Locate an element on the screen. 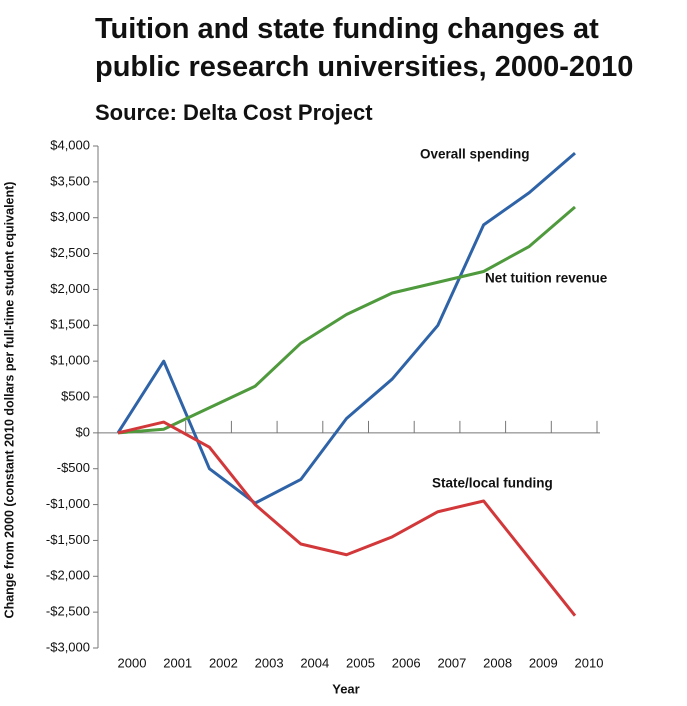  y-tick-label: -$2,000 is located at coordinates (68, 575).